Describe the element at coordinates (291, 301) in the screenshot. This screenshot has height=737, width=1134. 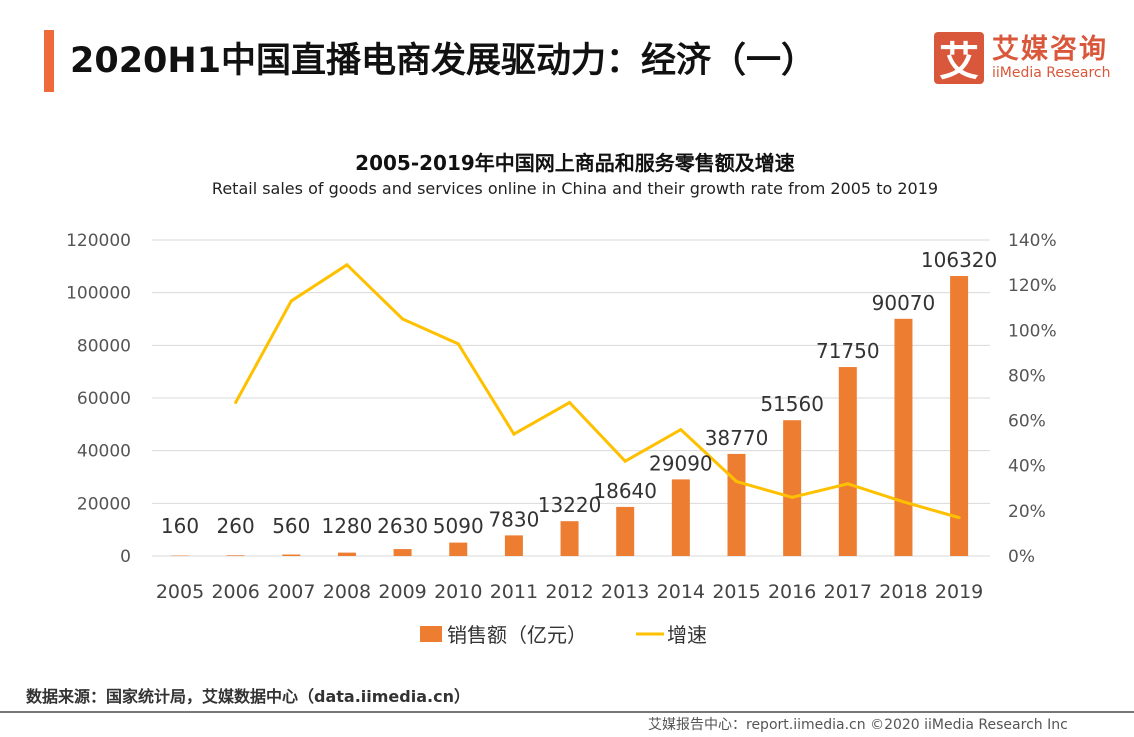
I see `growth-point-2007` at that location.